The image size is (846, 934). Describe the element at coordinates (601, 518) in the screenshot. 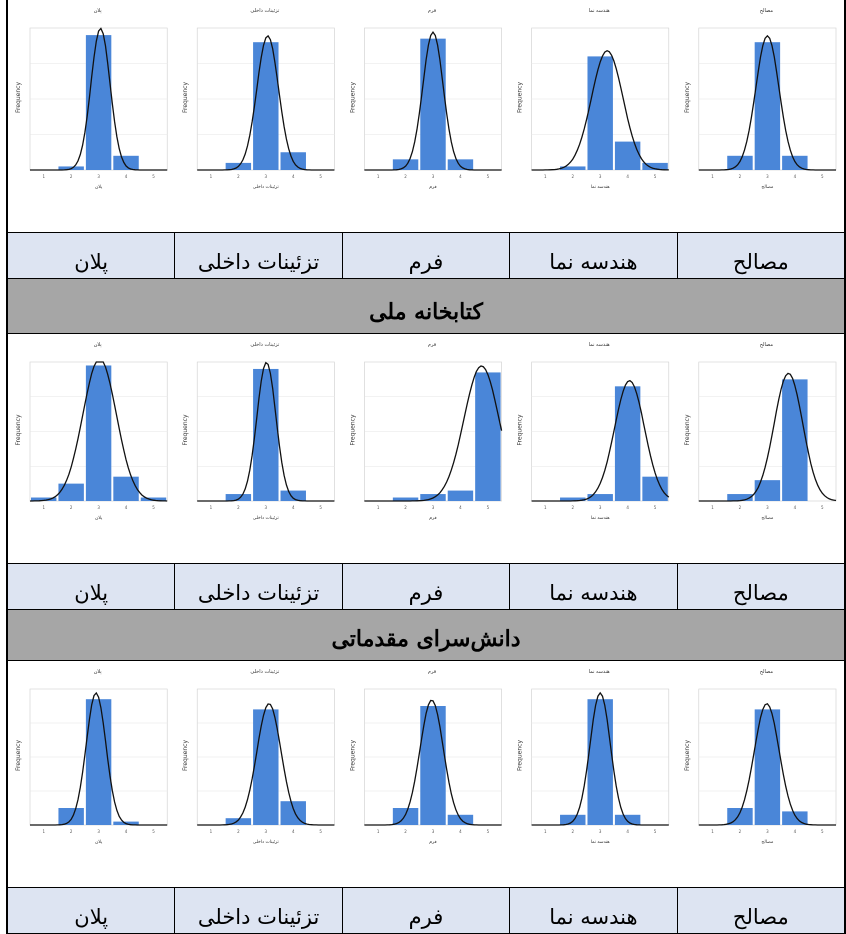

I see `x-axis-label: هندسه نما` at that location.